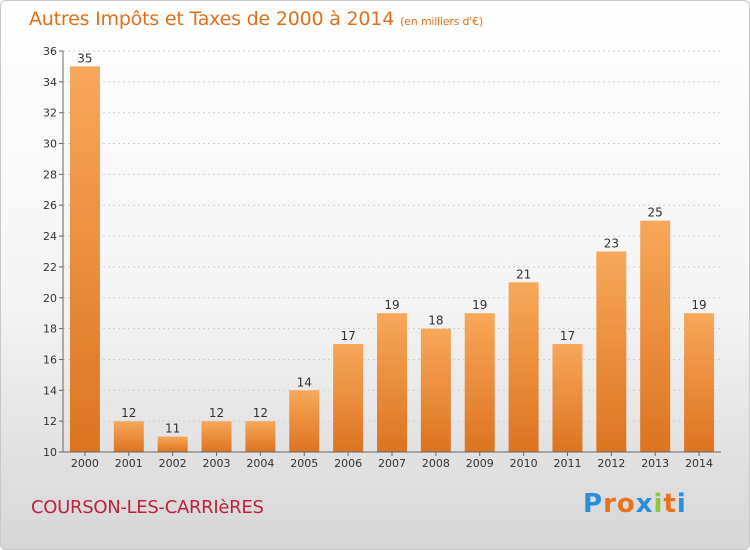 The image size is (750, 550). I want to click on x-tick-label-2003: 2003, so click(217, 463).